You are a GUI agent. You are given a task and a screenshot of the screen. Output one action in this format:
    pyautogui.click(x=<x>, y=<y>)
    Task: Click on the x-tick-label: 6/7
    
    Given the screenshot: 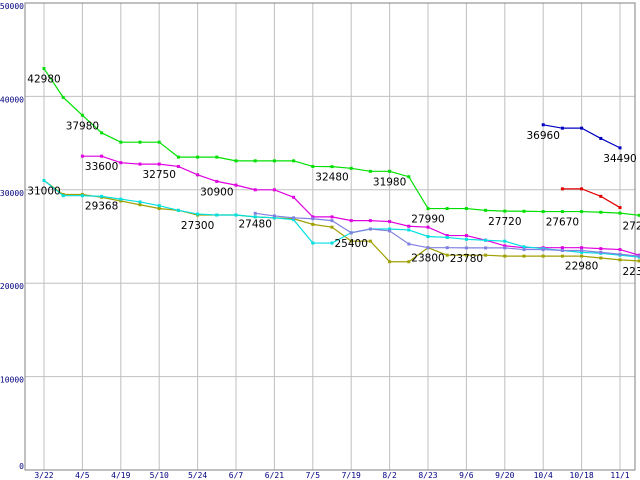 What is the action you would take?
    pyautogui.click(x=236, y=475)
    